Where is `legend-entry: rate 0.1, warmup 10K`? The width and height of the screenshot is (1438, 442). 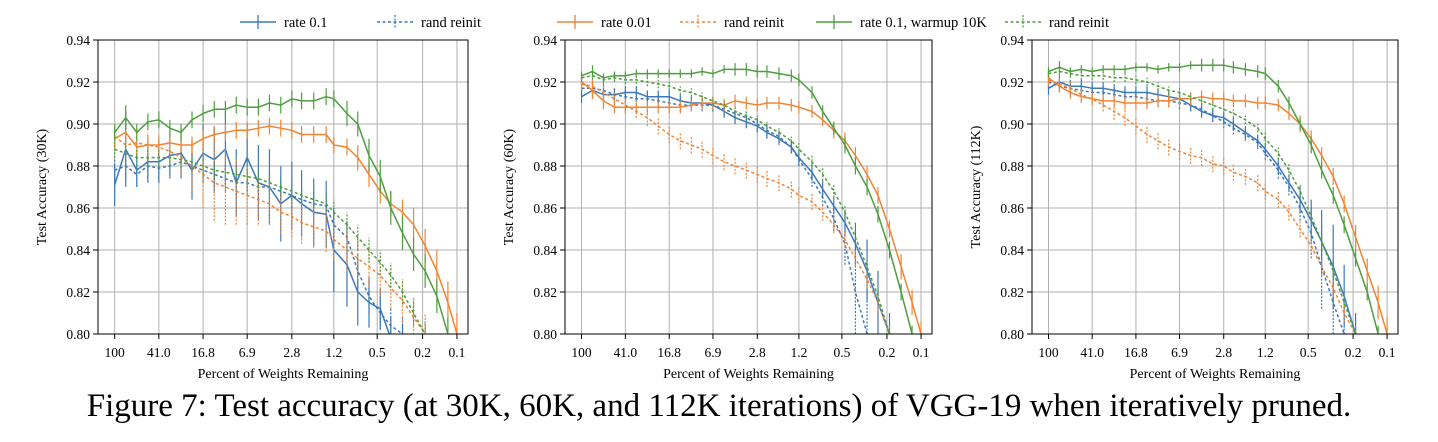
legend-entry: rate 0.1, warmup 10K is located at coordinates (901, 23).